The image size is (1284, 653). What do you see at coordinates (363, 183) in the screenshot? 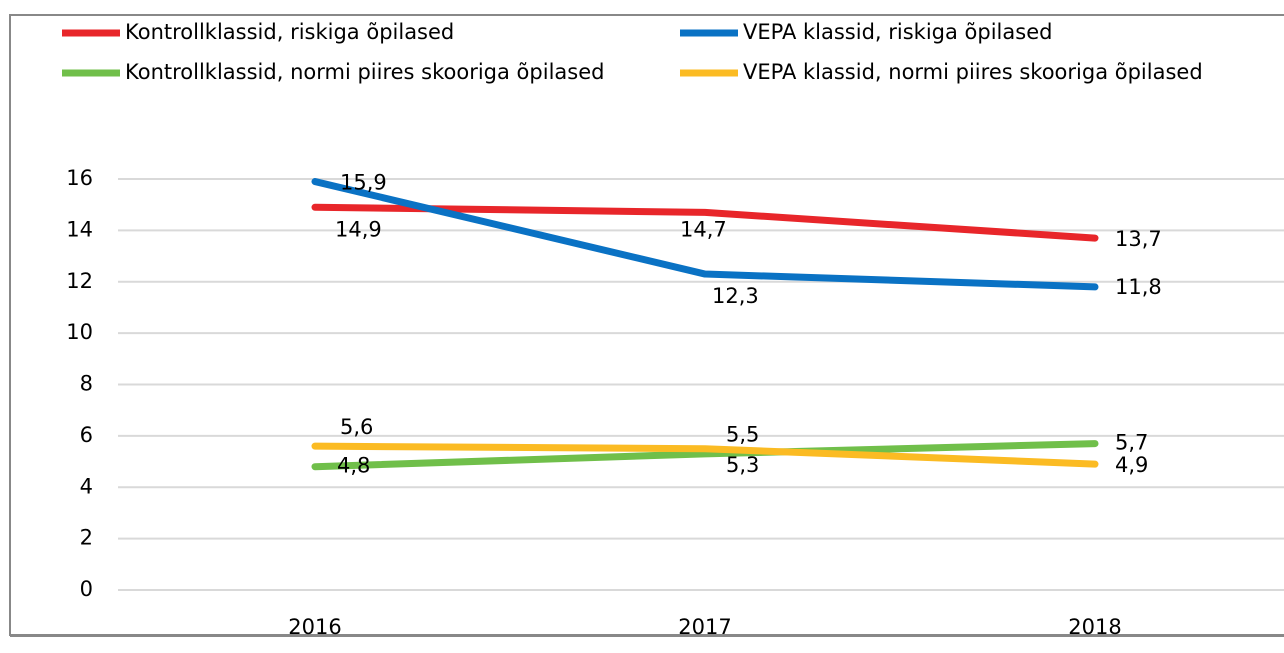
I see `data-label: 15,9` at bounding box center [363, 183].